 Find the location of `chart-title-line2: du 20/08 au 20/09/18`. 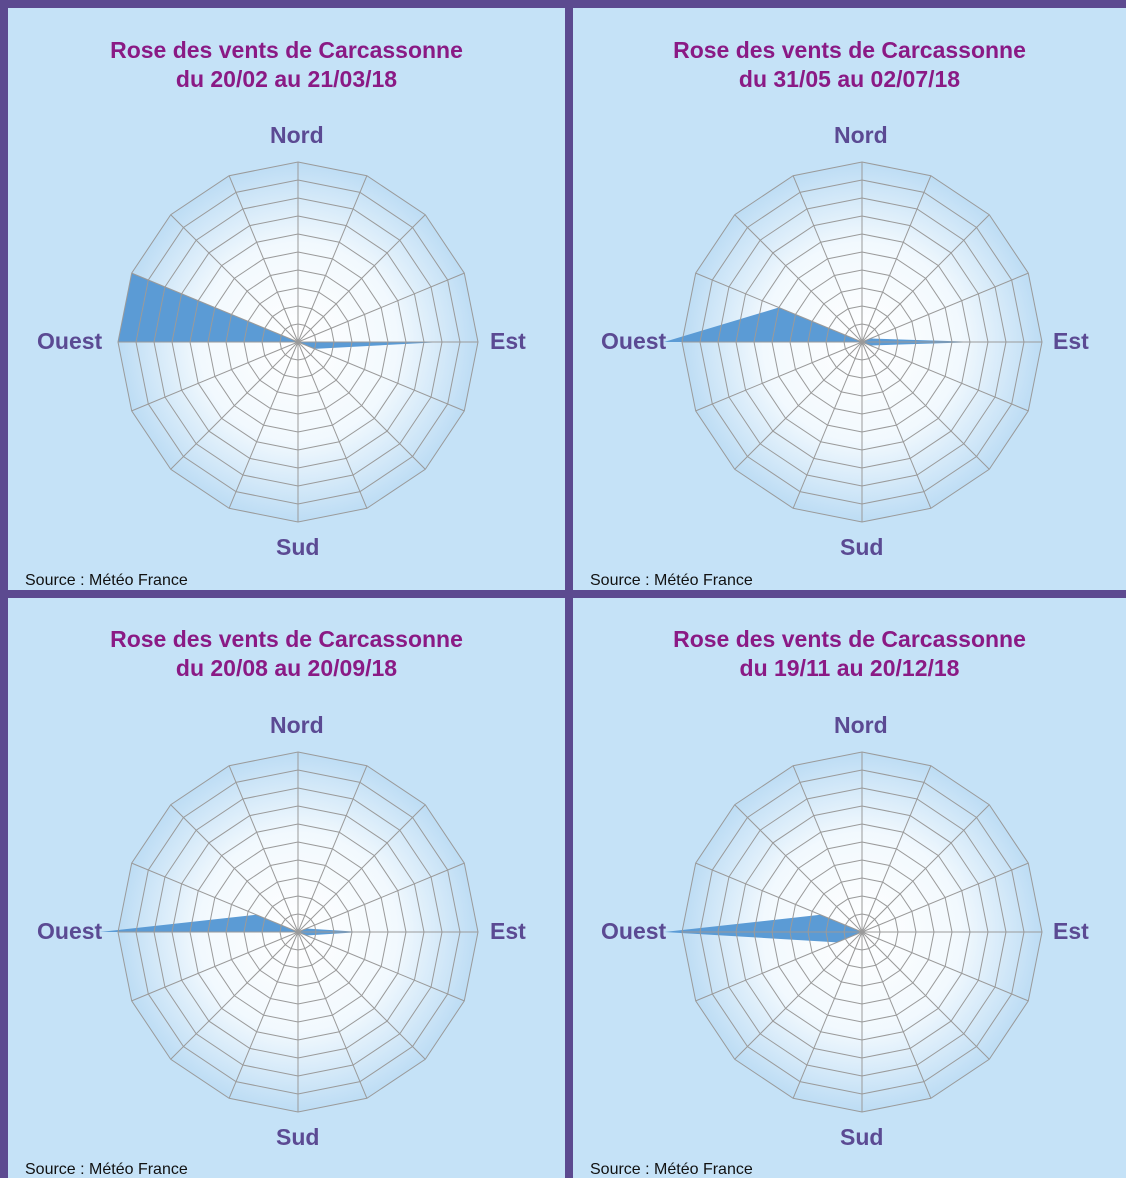

chart-title-line2: du 20/08 au 20/09/18 is located at coordinates (286, 668).